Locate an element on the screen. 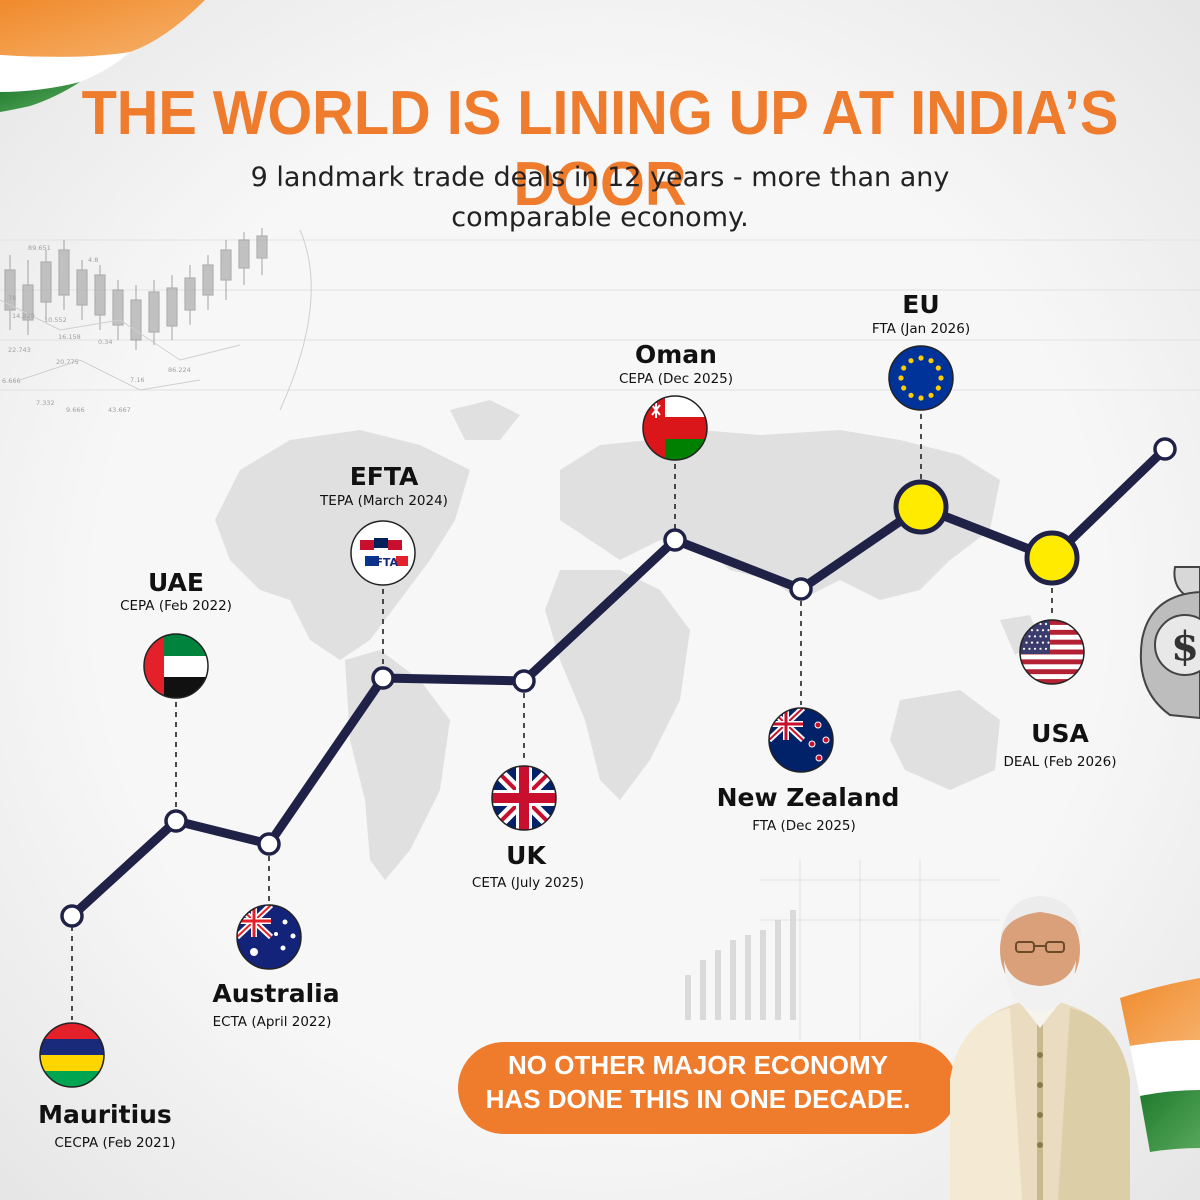  background-chart-label: 6.666 is located at coordinates (11, 381).